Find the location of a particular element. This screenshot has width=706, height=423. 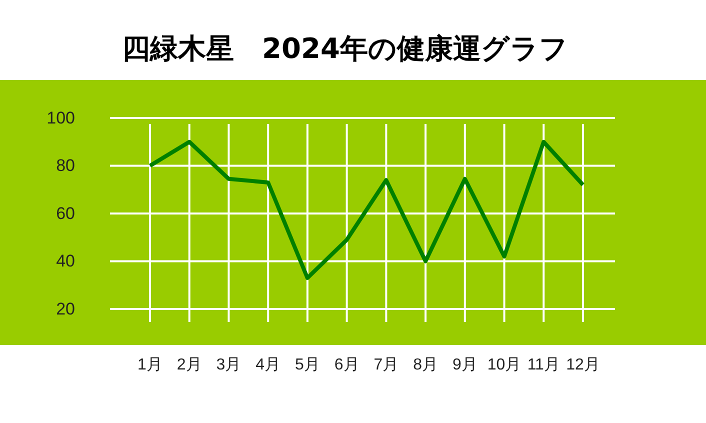

y-tick-label: 80 is located at coordinates (65, 166).